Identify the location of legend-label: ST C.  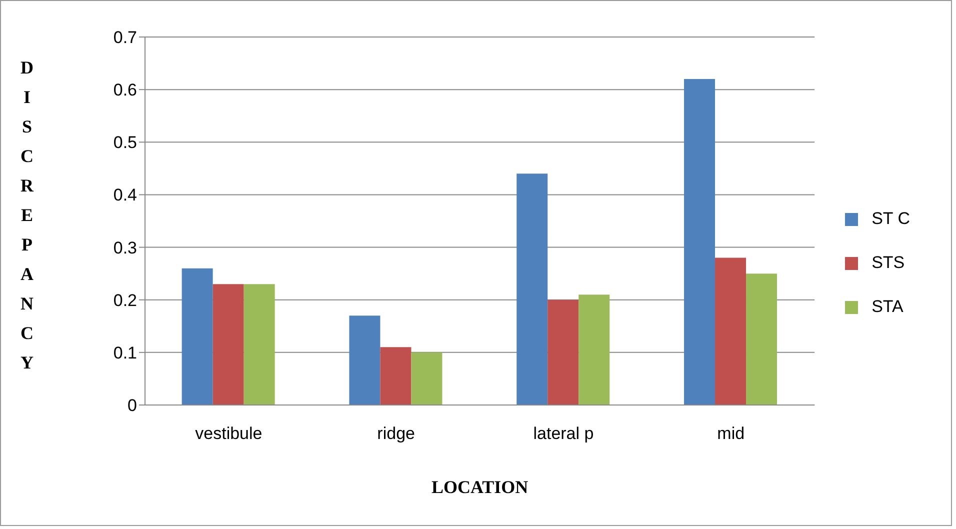
(891, 218).